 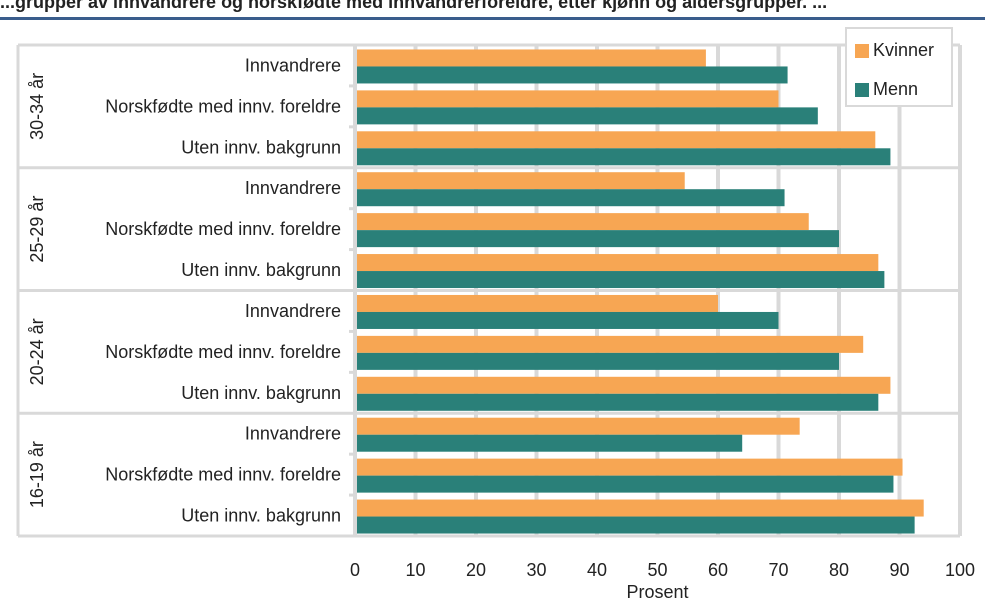 What do you see at coordinates (37, 106) in the screenshot?
I see `group-label: 30-34 år` at bounding box center [37, 106].